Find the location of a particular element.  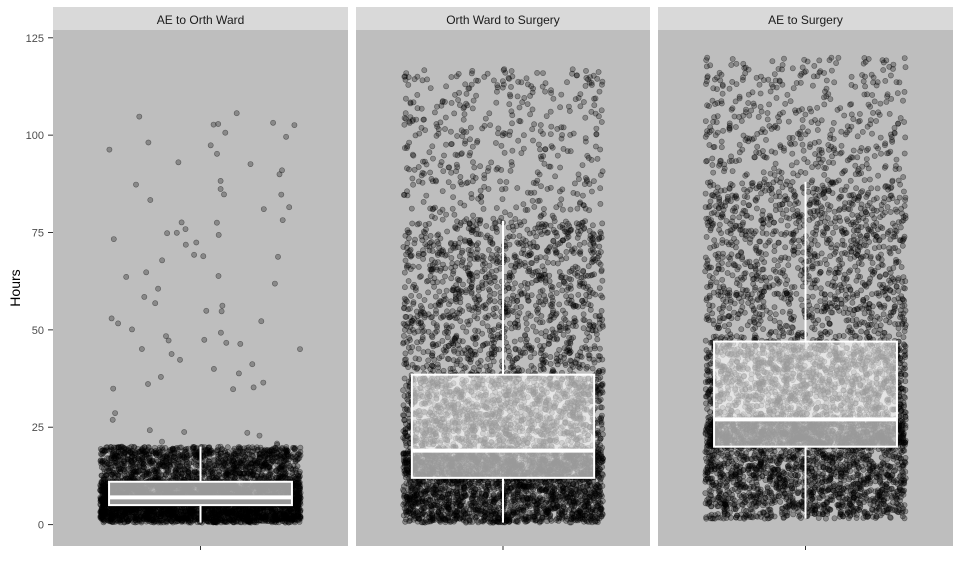

y-axis-title: Hours is located at coordinates (15, 287).